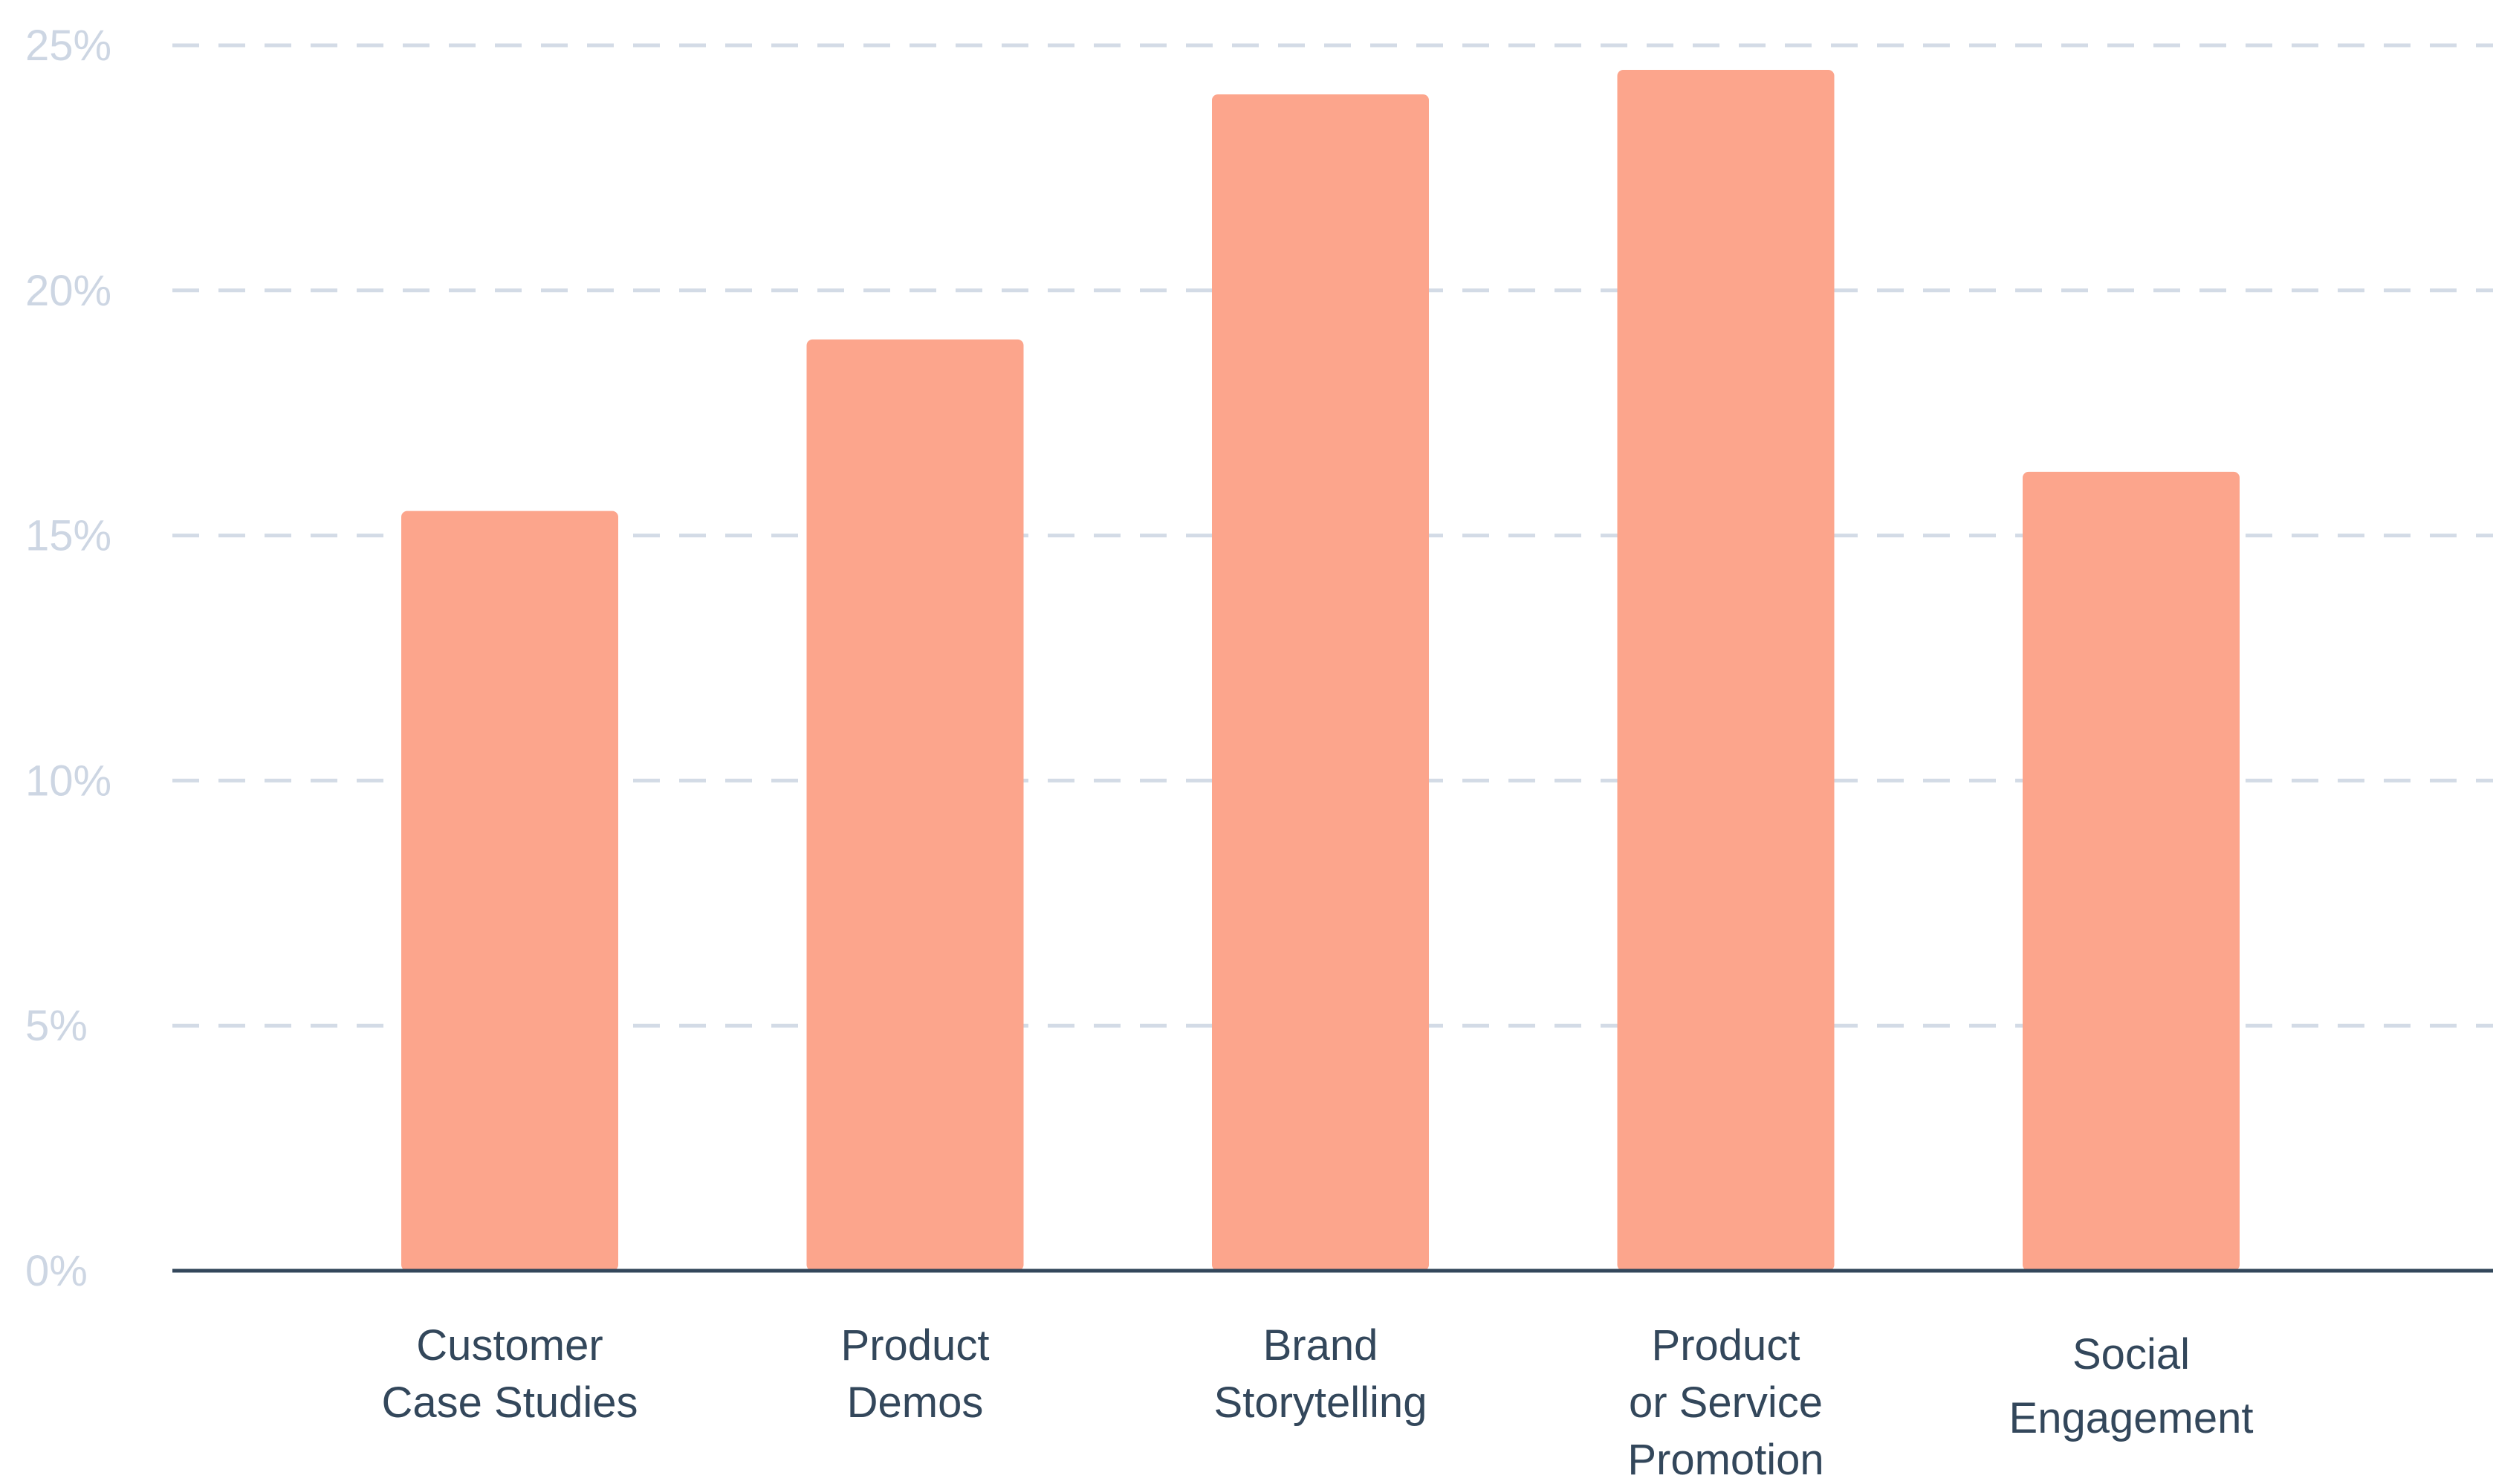 This screenshot has height=1484, width=2493. What do you see at coordinates (68, 46) in the screenshot?
I see `y-tick-label: 25%` at bounding box center [68, 46].